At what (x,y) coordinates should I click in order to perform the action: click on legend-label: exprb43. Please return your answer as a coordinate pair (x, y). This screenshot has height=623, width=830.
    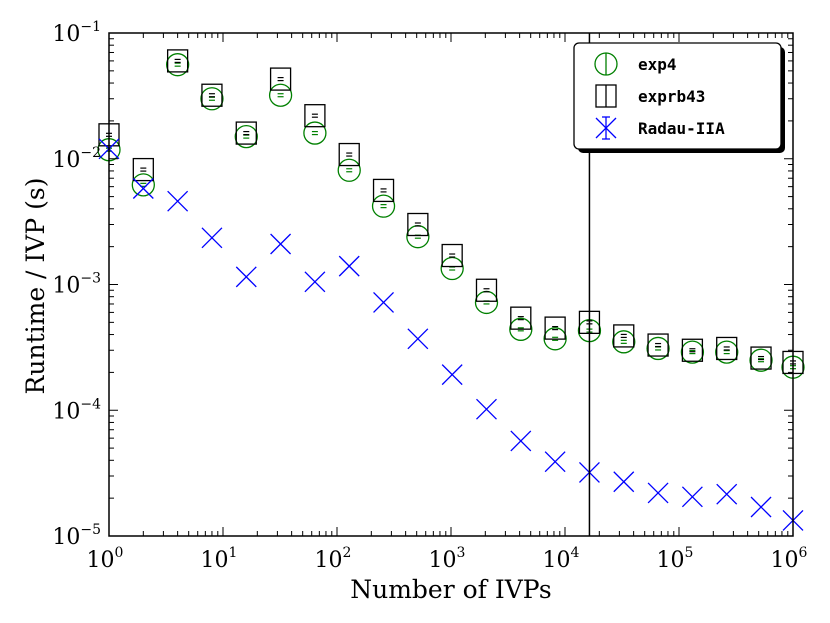
    Looking at the image, I should click on (671, 96).